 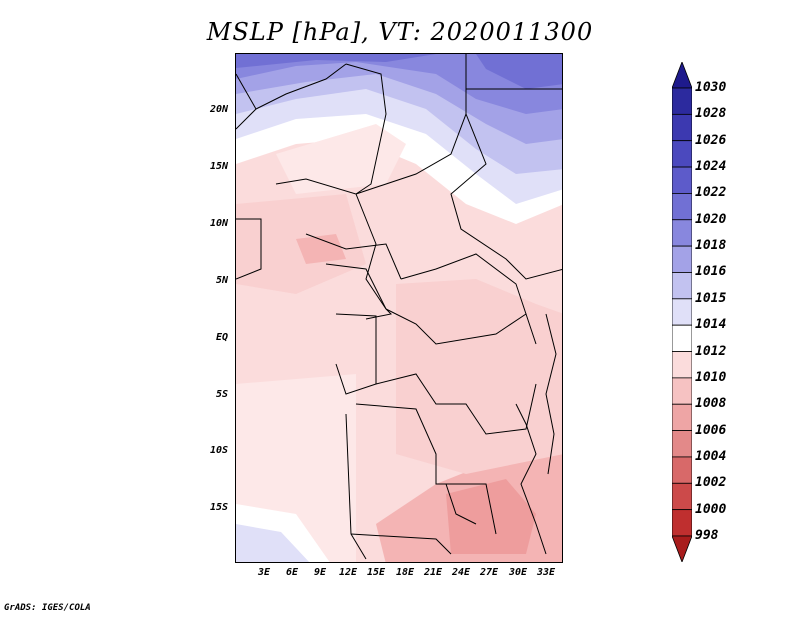 I want to click on lat-label-10s: 10S, so click(x=218, y=450).